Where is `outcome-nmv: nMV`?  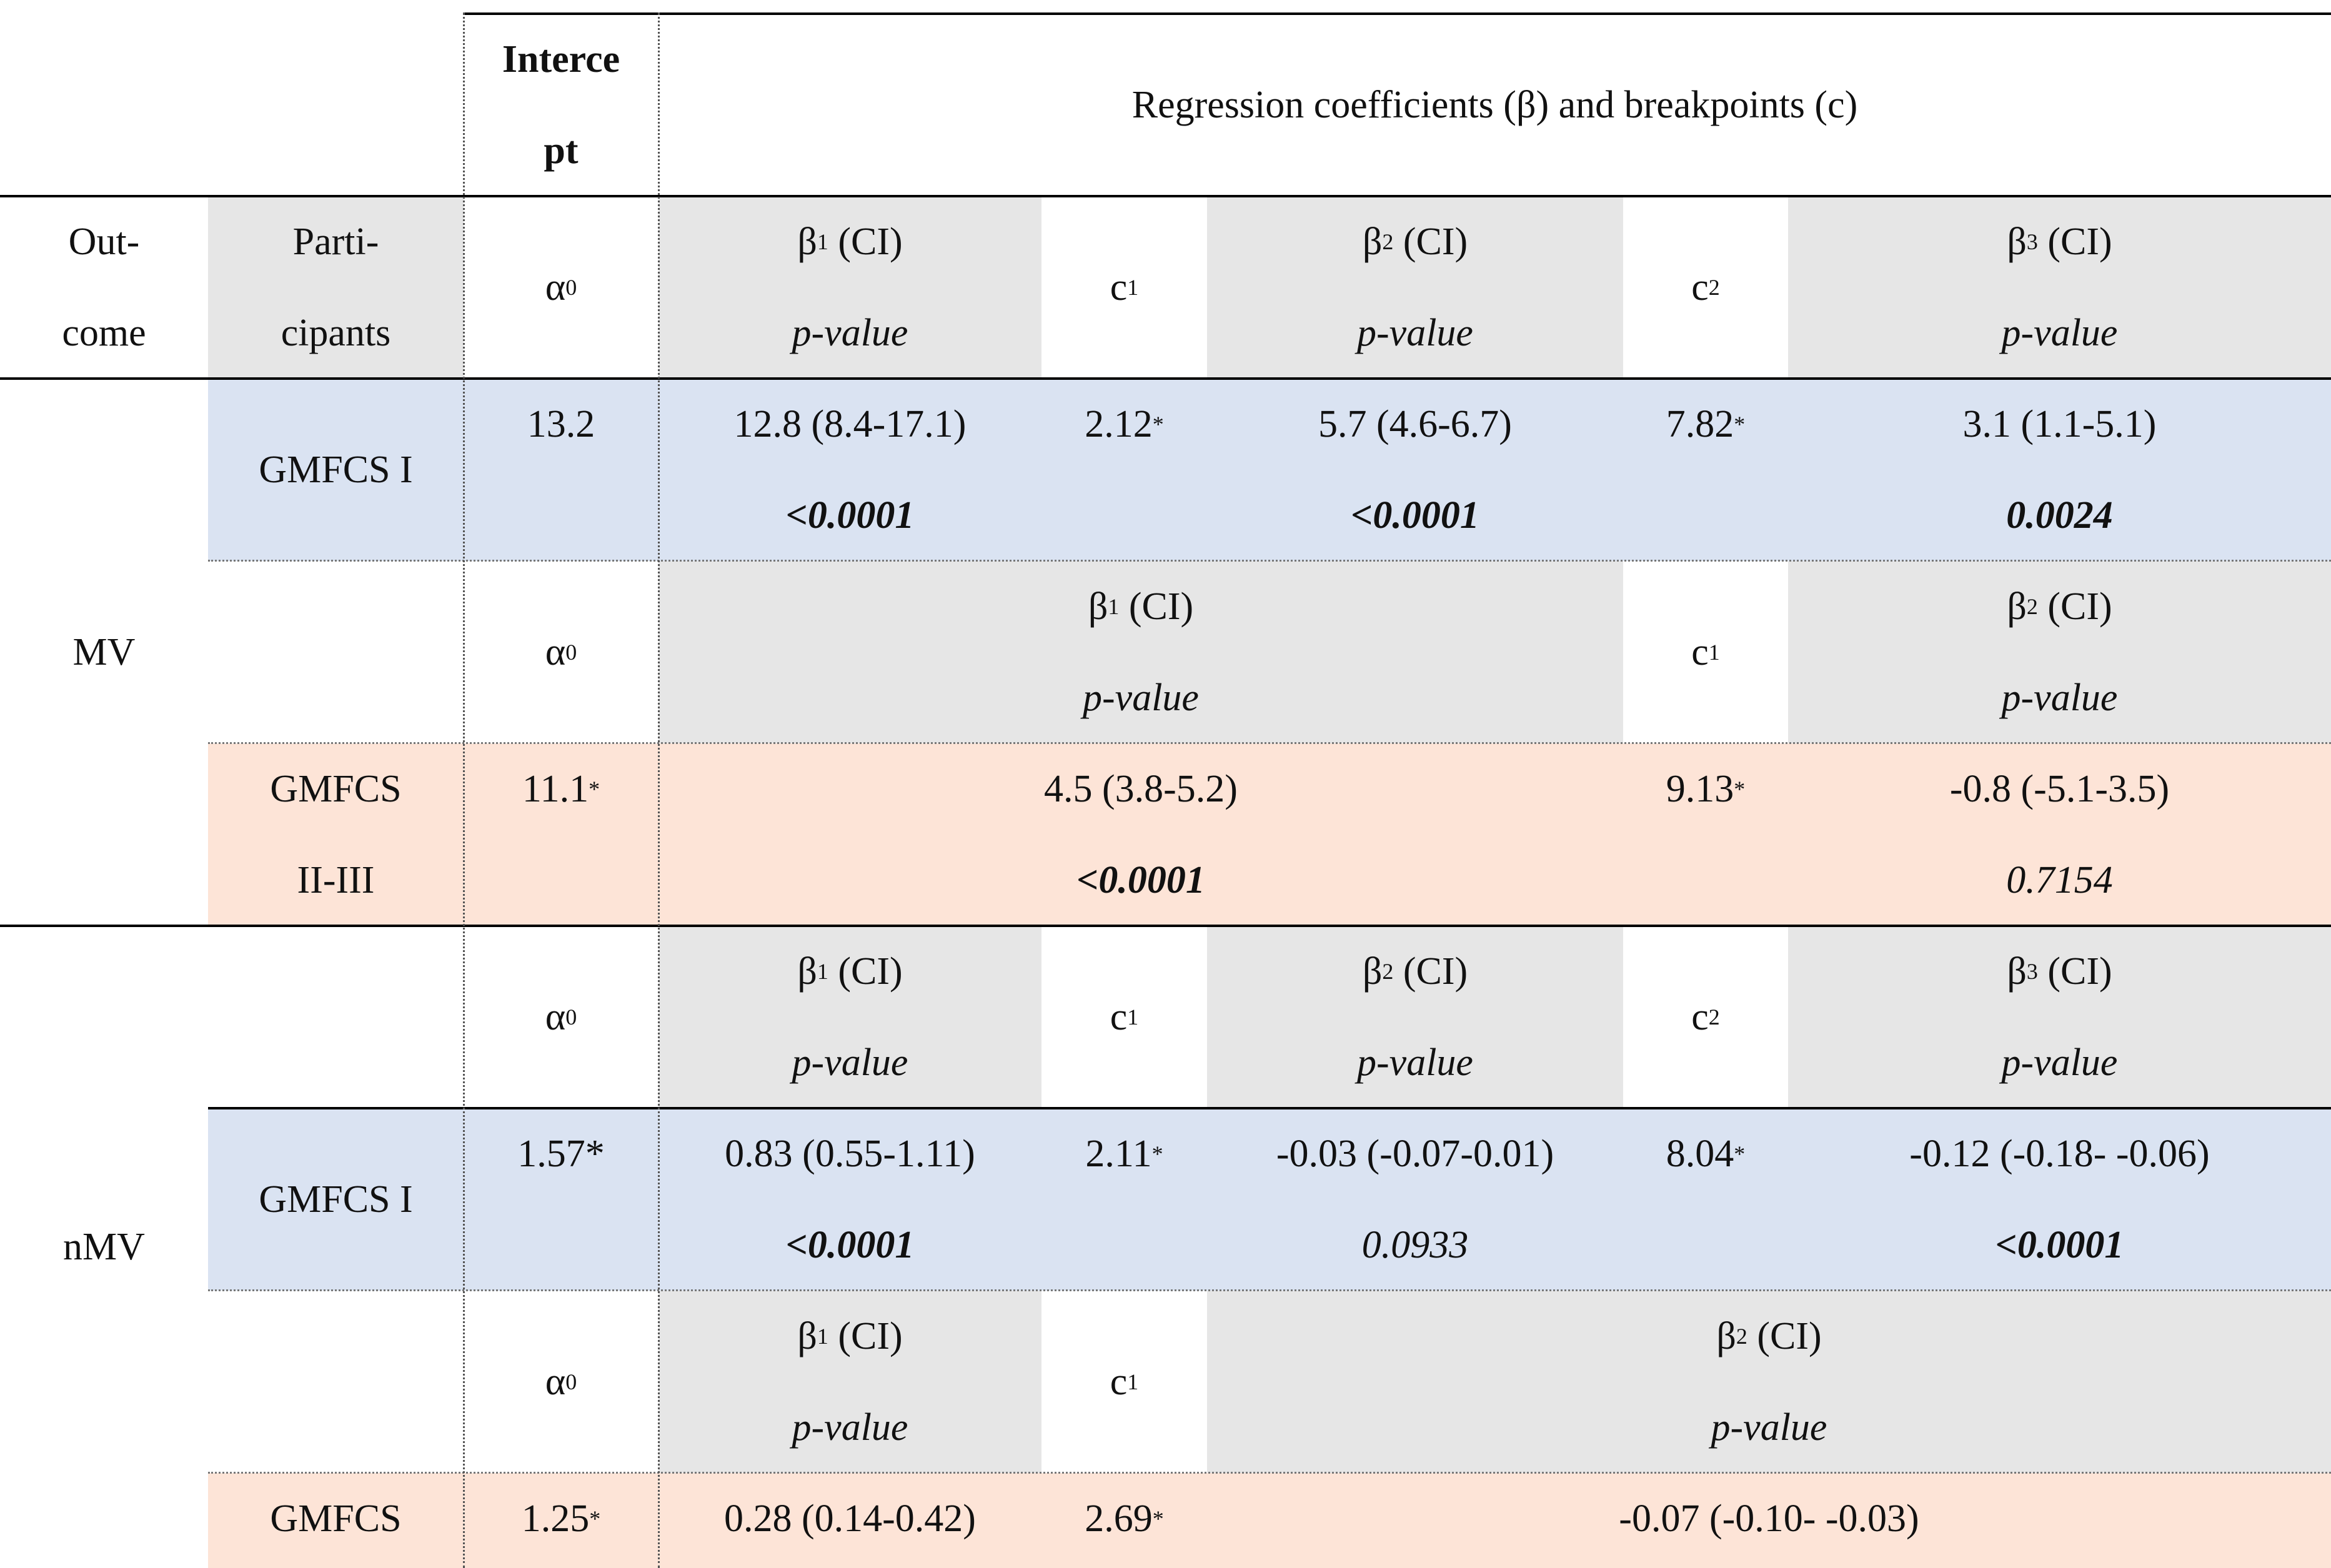 outcome-nmv: nMV is located at coordinates (104, 1247).